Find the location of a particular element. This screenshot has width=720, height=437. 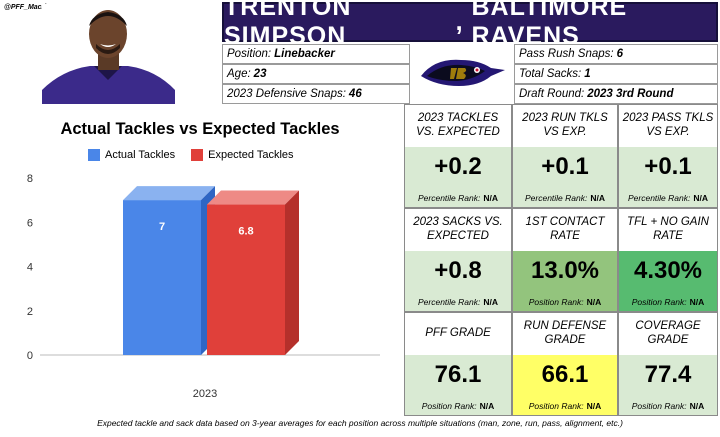

legend-expected-swatch is located at coordinates (197, 155).